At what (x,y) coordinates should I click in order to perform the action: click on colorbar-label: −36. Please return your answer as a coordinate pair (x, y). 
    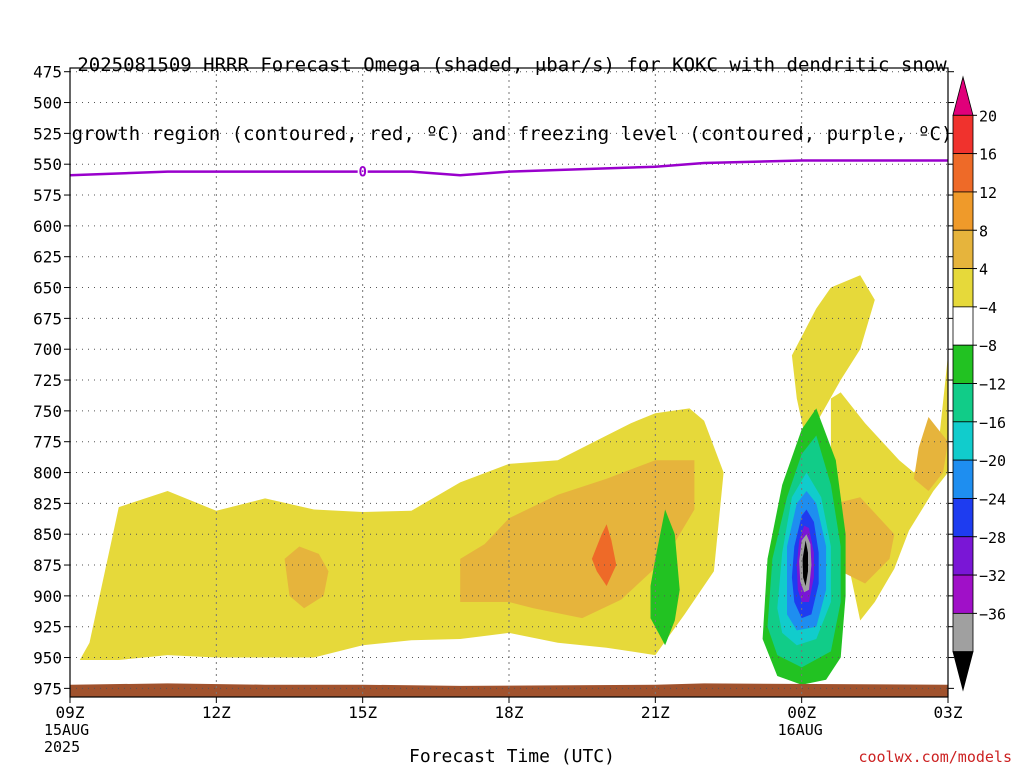
    Looking at the image, I should click on (992, 614).